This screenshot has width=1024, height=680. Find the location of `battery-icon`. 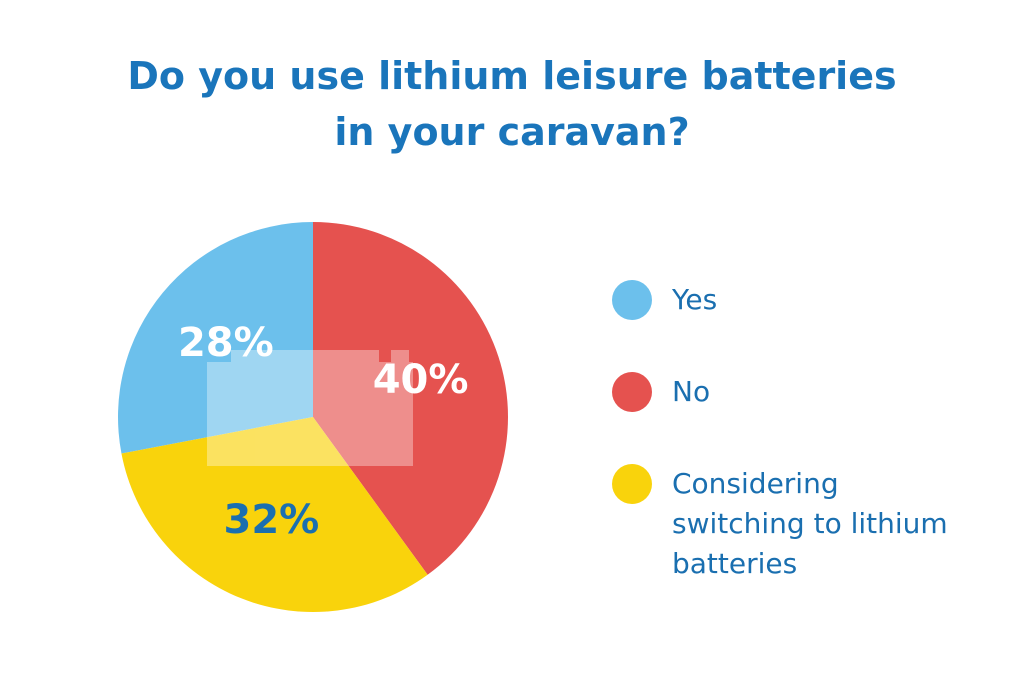

battery-icon is located at coordinates (310, 408).